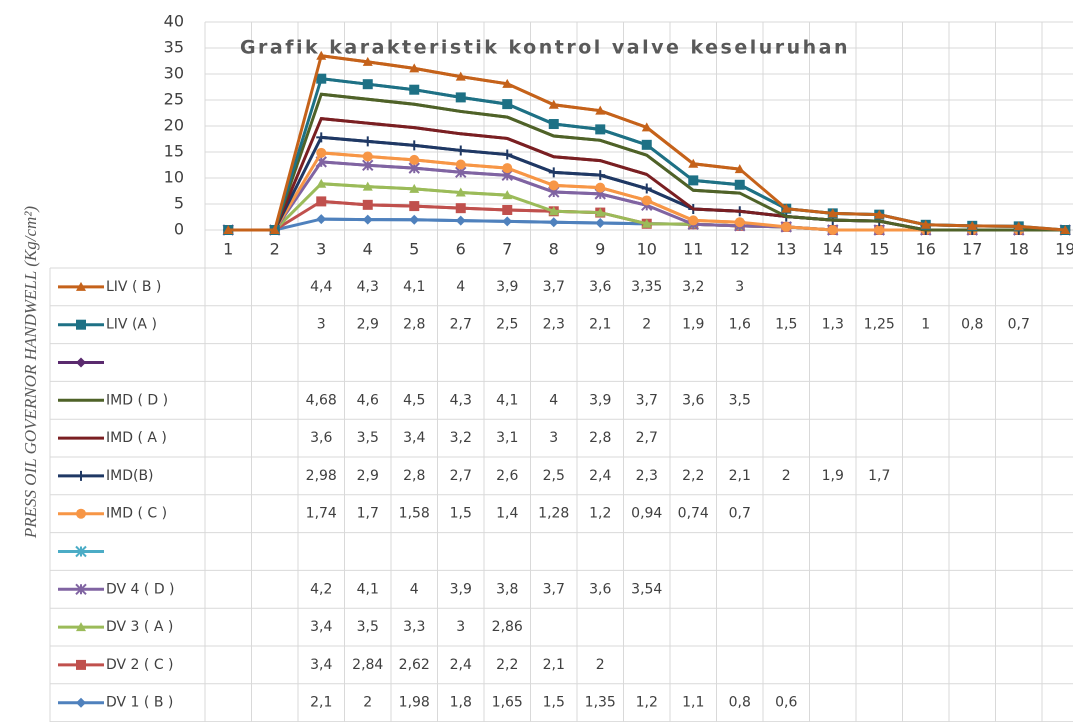 Image resolution: width=1073 pixels, height=722 pixels. I want to click on data-label: 4,2, so click(321, 589).